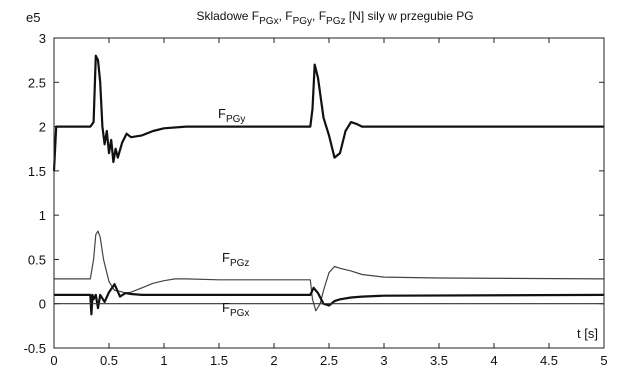 The height and width of the screenshot is (371, 618). What do you see at coordinates (233, 212) in the screenshot?
I see `label-layer: FPGy FPGz FPGx` at bounding box center [233, 212].